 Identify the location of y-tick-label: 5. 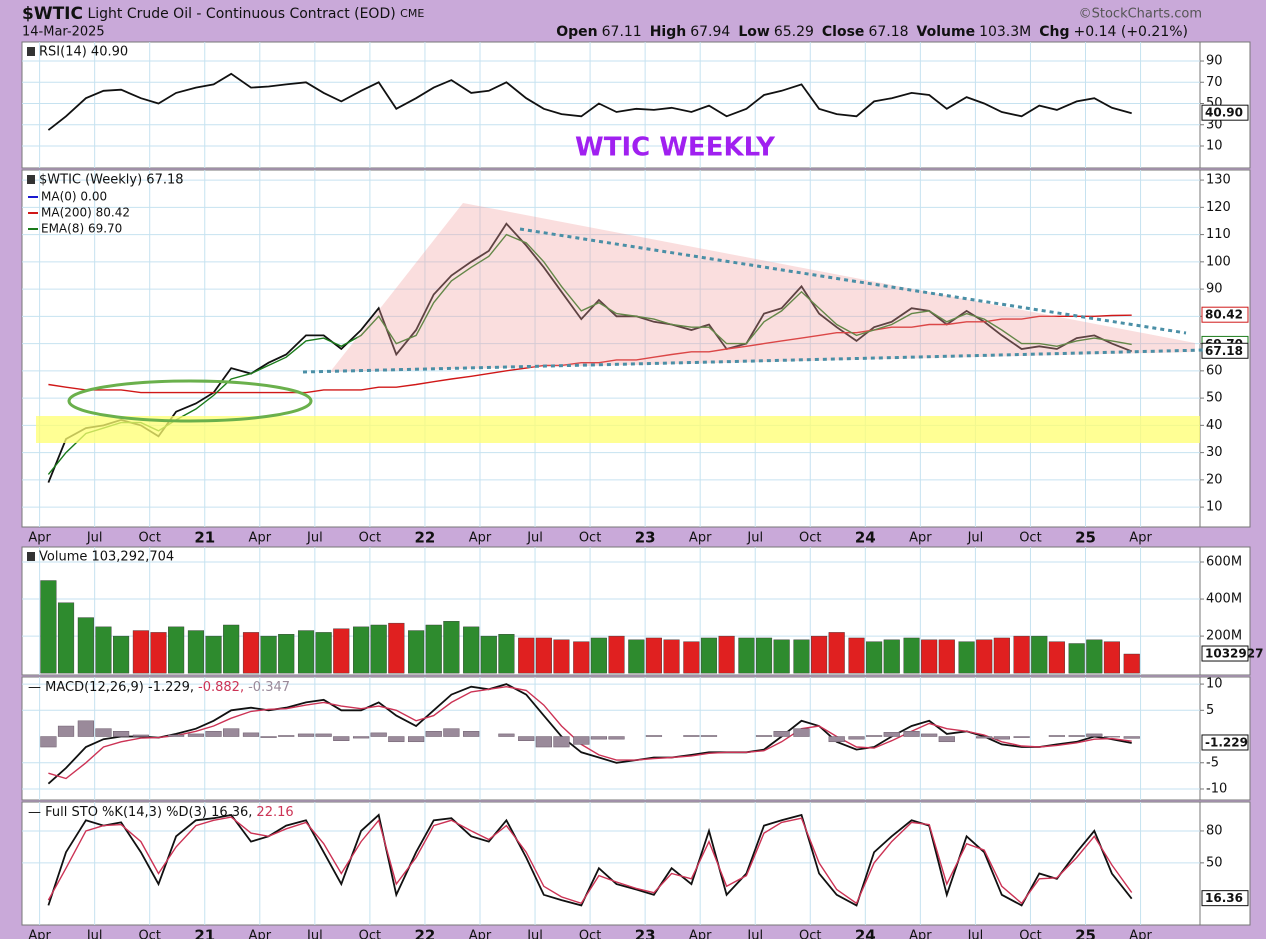
(1210, 710).